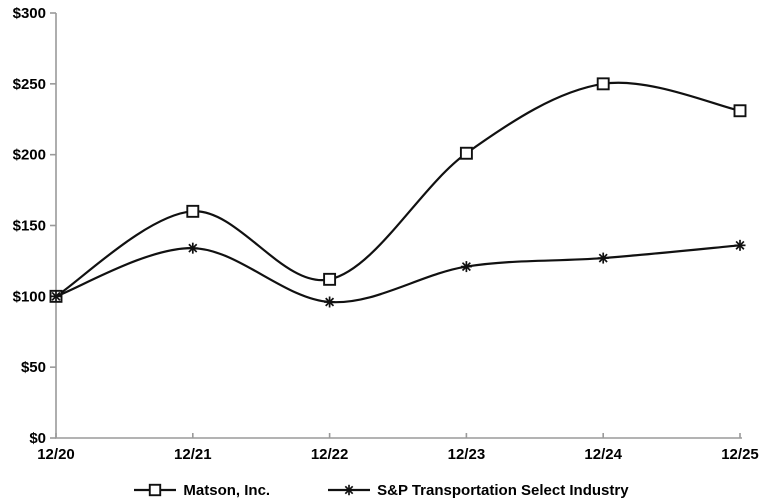 The image size is (763, 504). Describe the element at coordinates (29, 13) in the screenshot. I see `y-axis-tick-label: $300` at that location.